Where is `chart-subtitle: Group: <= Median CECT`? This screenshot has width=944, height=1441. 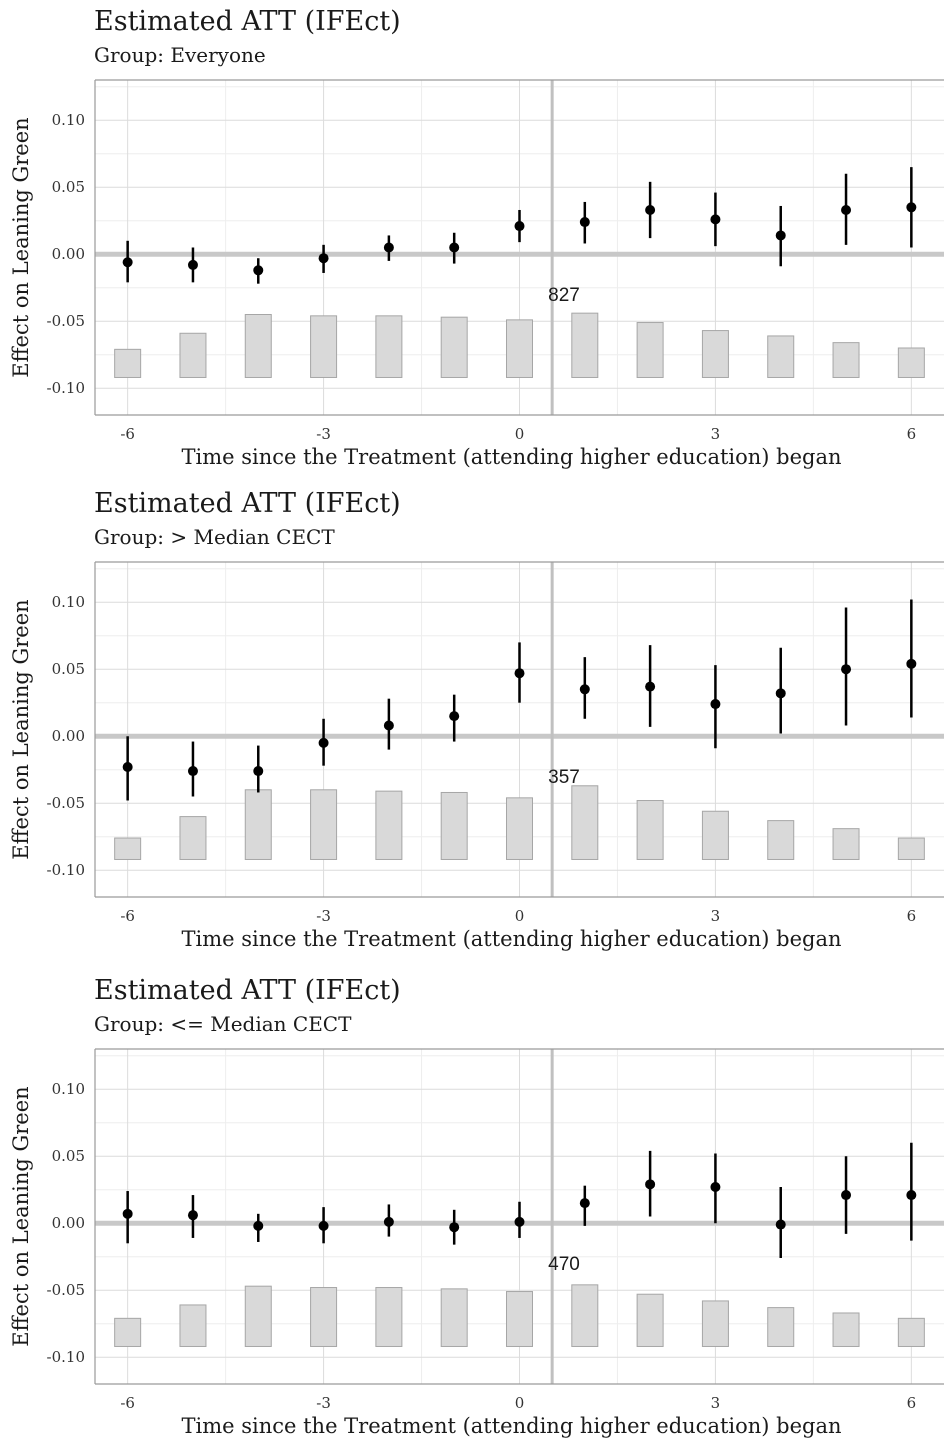 chart-subtitle: Group: <= Median CECT is located at coordinates (223, 1024).